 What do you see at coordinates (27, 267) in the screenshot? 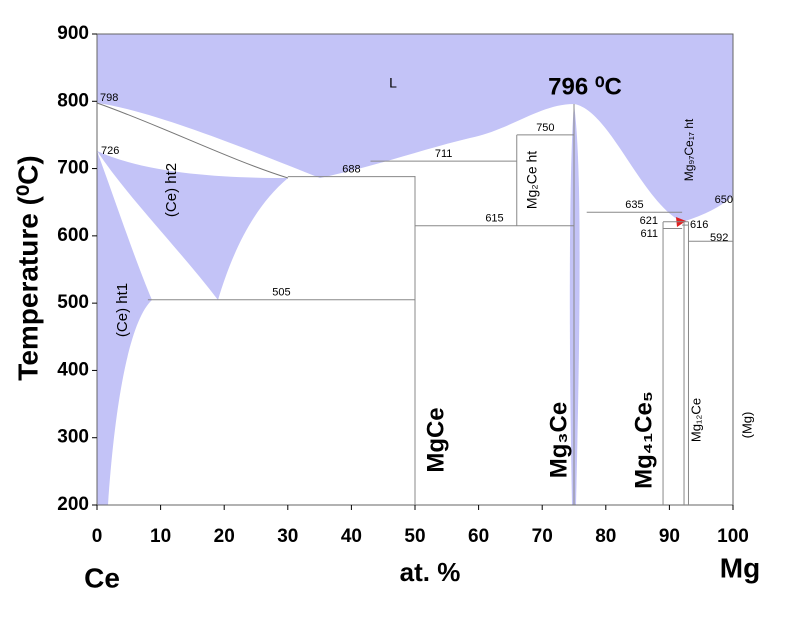
I see `y-axis-label: Temperature (⁰C)` at bounding box center [27, 267].